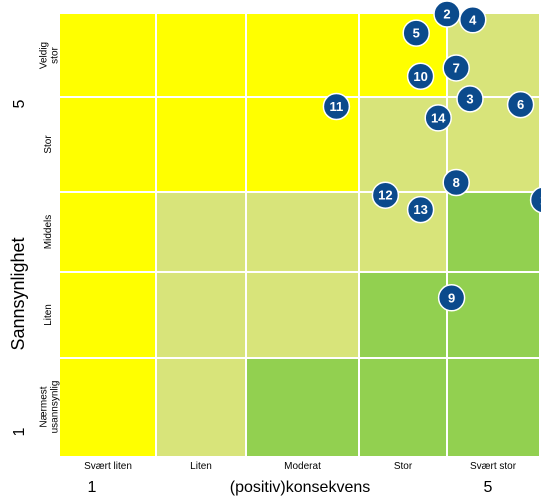 The height and width of the screenshot is (496, 541). I want to click on cell-y1-x4, so click(403, 407).